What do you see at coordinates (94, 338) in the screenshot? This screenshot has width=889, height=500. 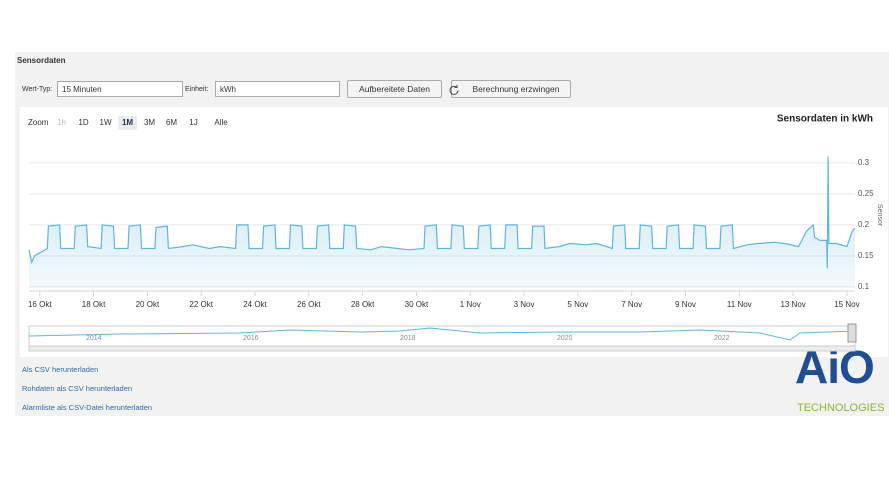 I see `navigator-label: 2014` at bounding box center [94, 338].